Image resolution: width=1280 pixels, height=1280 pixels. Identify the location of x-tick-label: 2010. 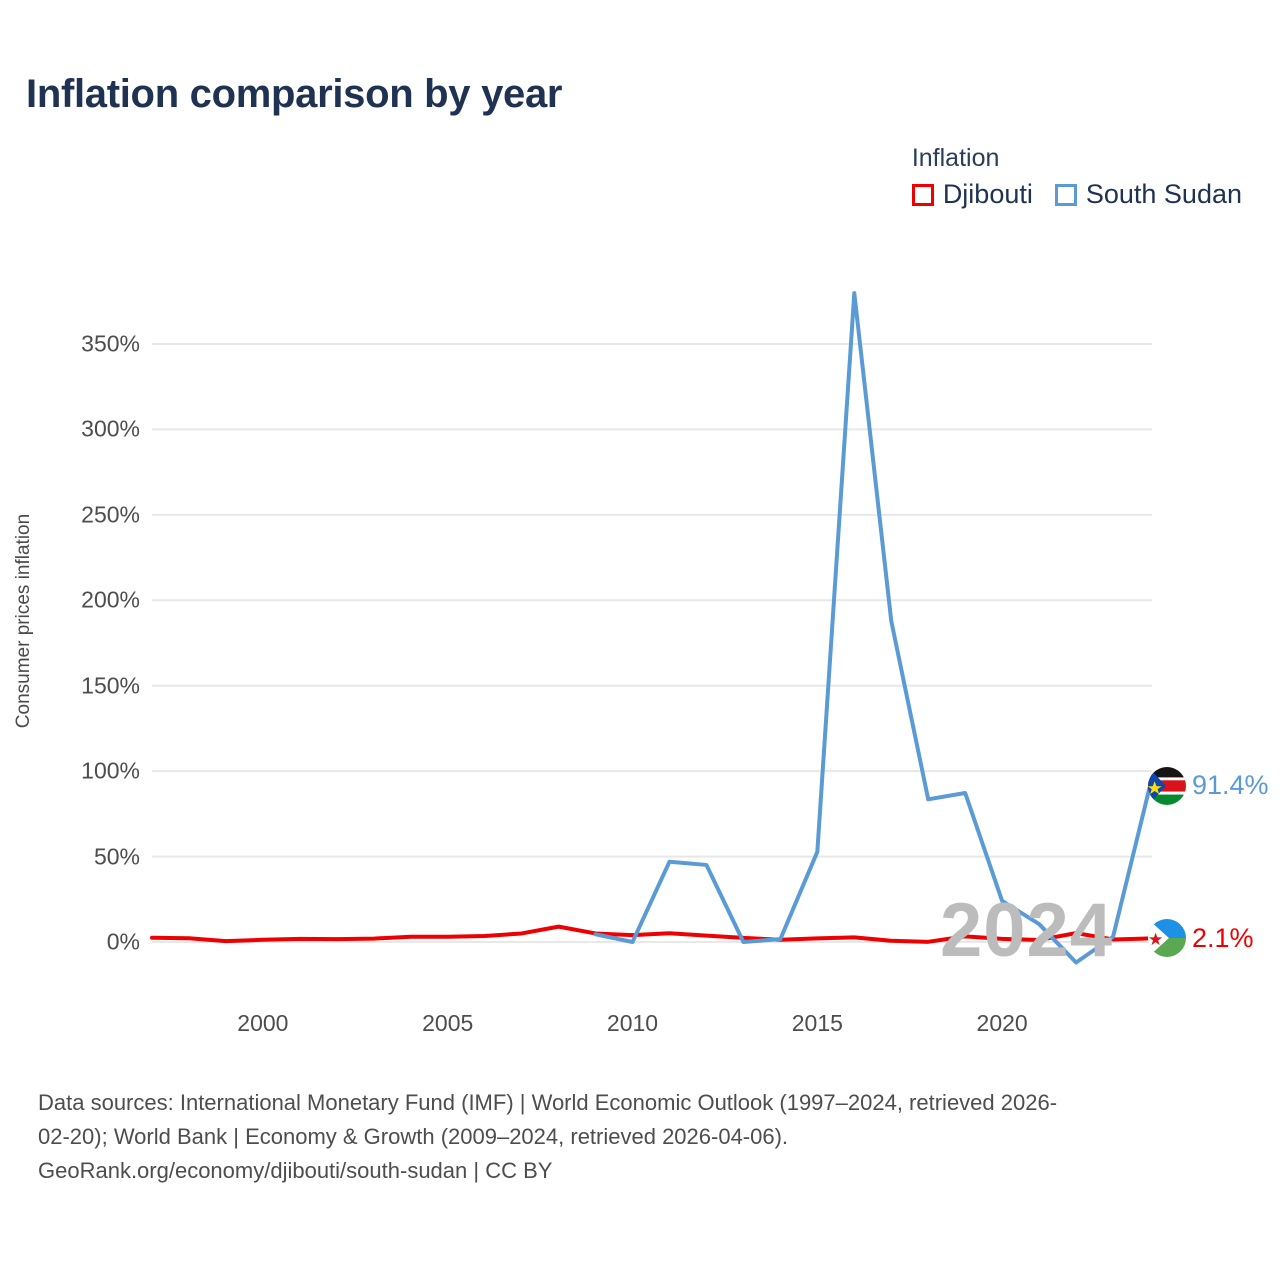
(632, 1023).